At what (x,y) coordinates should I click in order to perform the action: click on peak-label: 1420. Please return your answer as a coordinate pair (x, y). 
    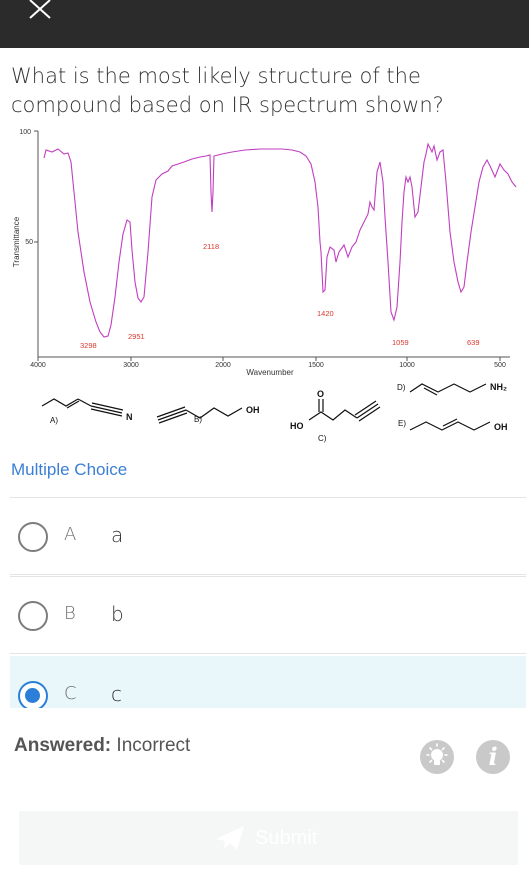
    Looking at the image, I should click on (325, 313).